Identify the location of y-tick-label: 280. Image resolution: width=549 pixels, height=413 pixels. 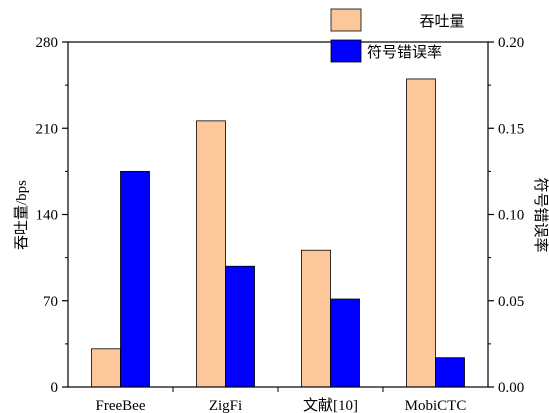
(47, 43).